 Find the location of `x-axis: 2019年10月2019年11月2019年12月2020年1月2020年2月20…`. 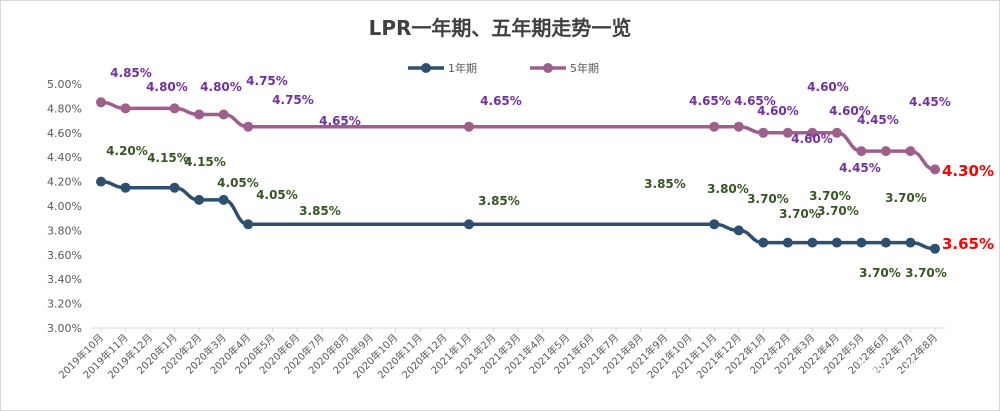

x-axis: 2019年10月2019年11月2019年12月2020年1月2020年2月20… is located at coordinates (500, 354).